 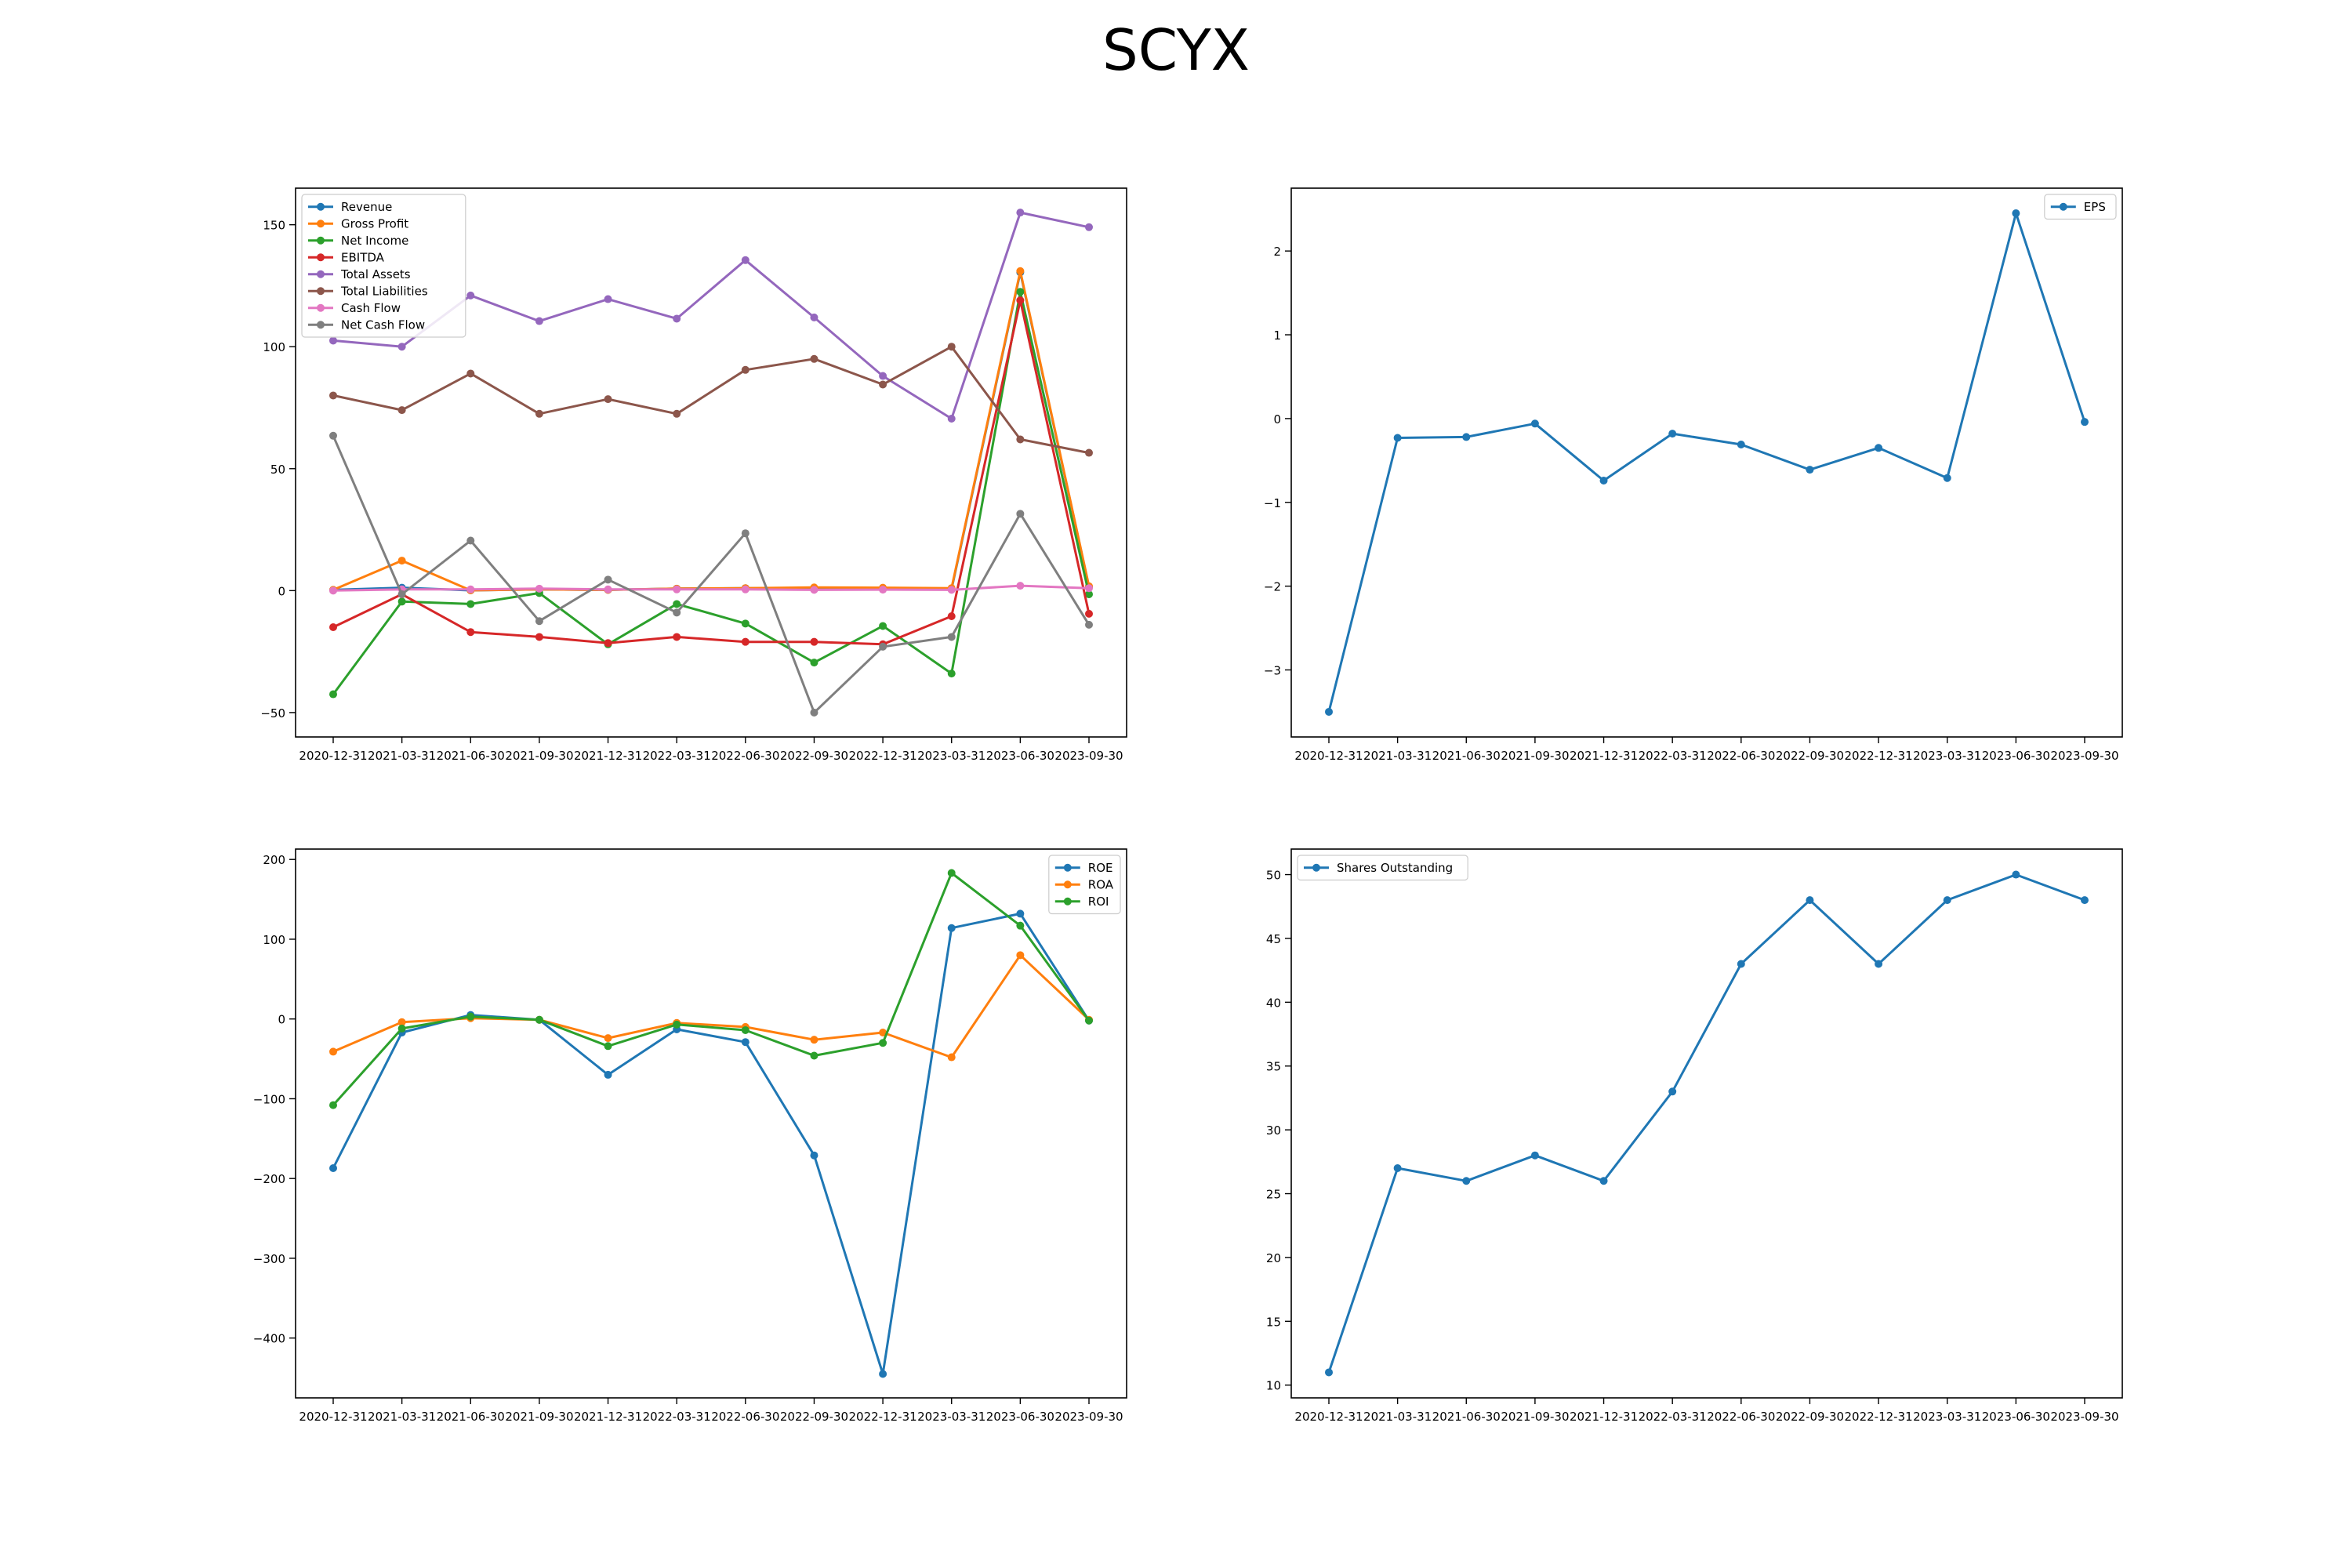 What do you see at coordinates (1706, 1123) in the screenshot?
I see `axes-frame` at bounding box center [1706, 1123].